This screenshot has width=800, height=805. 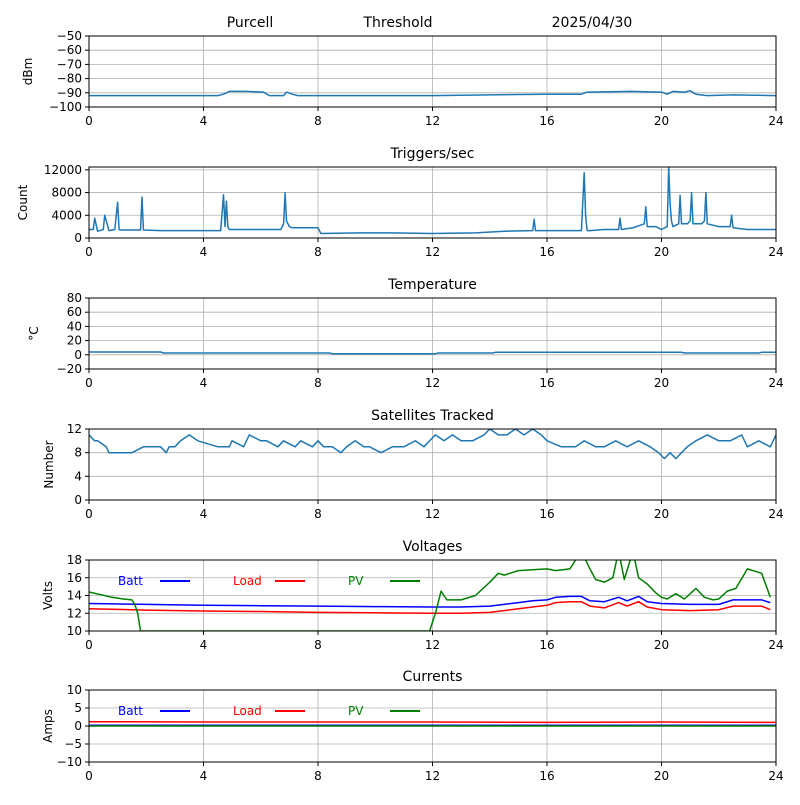 What do you see at coordinates (69, 369) in the screenshot?
I see `y-tick-label: −20` at bounding box center [69, 369].